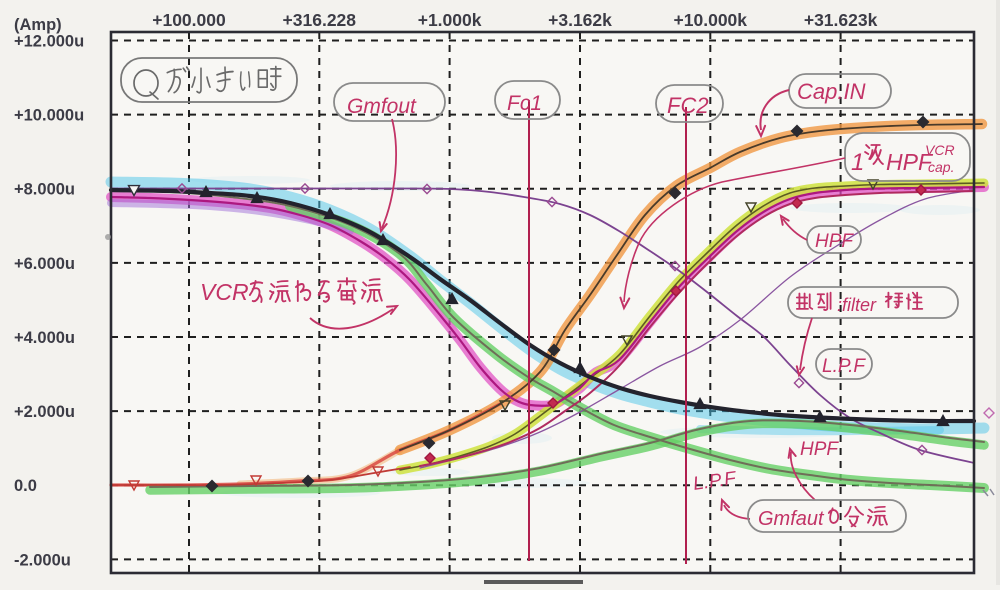  Describe the element at coordinates (42, 560) in the screenshot. I see `svg-text: -2.000u` at that location.